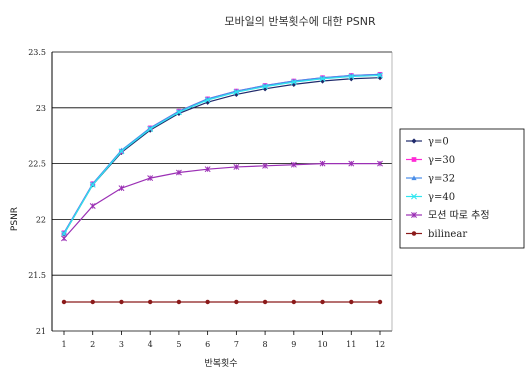  What do you see at coordinates (15, 219) in the screenshot?
I see `y-axis-label: PSNR` at bounding box center [15, 219].